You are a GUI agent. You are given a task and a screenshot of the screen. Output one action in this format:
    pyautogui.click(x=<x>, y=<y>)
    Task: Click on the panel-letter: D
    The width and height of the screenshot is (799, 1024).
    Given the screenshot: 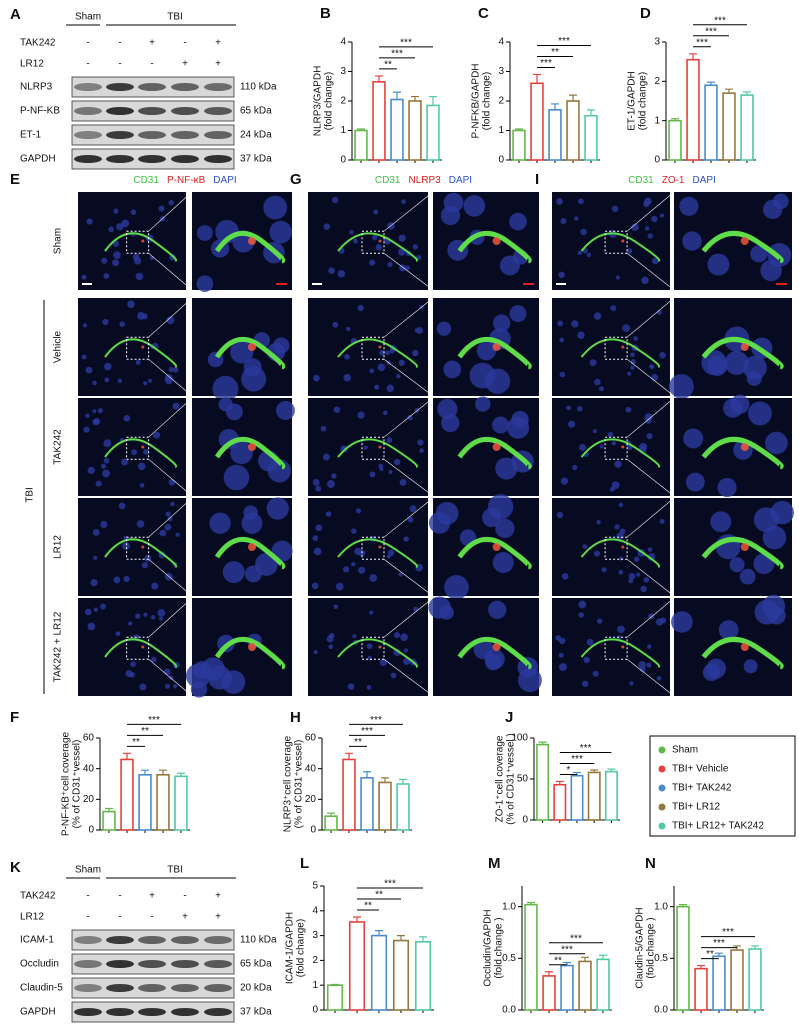 What is the action you would take?
    pyautogui.click(x=645, y=13)
    